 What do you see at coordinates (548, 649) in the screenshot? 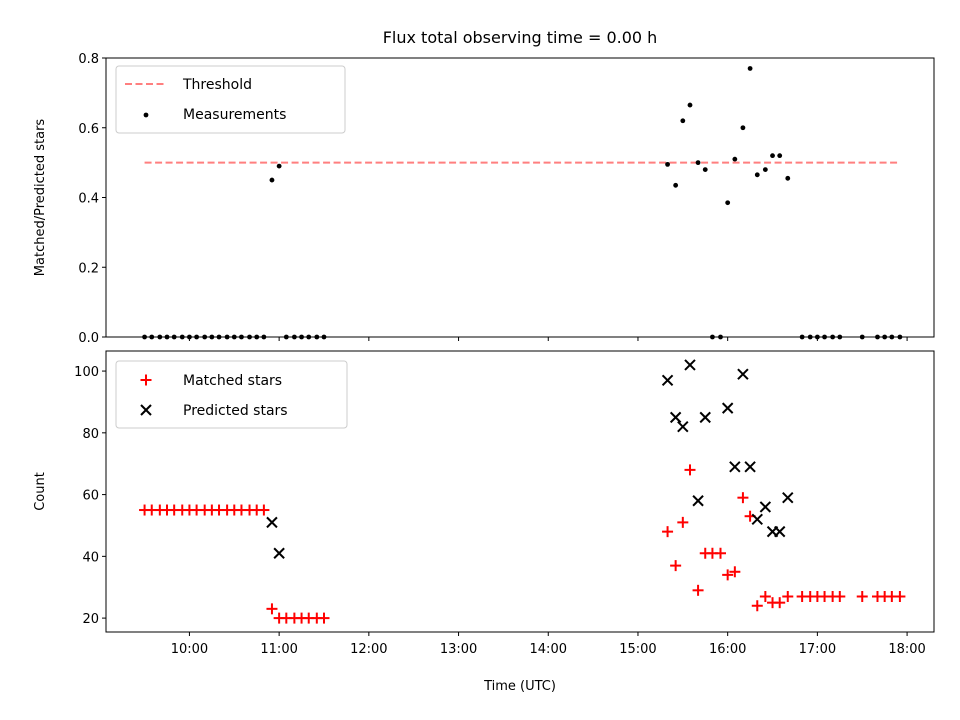
I see `bottom-xtick-label: 14:00` at bounding box center [548, 649].